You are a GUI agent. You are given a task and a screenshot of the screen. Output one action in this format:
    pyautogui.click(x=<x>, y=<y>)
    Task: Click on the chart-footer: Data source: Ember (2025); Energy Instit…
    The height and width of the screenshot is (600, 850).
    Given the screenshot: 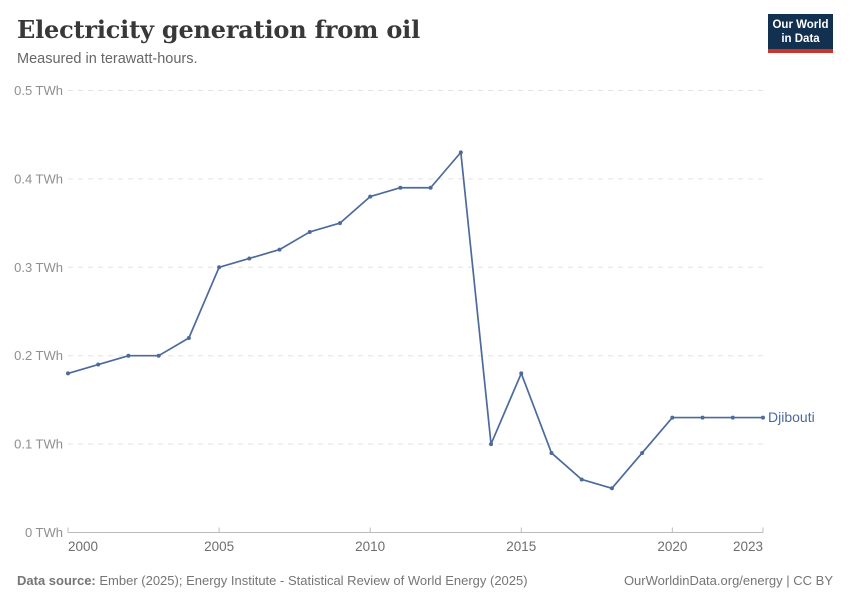 What is the action you would take?
    pyautogui.click(x=425, y=580)
    